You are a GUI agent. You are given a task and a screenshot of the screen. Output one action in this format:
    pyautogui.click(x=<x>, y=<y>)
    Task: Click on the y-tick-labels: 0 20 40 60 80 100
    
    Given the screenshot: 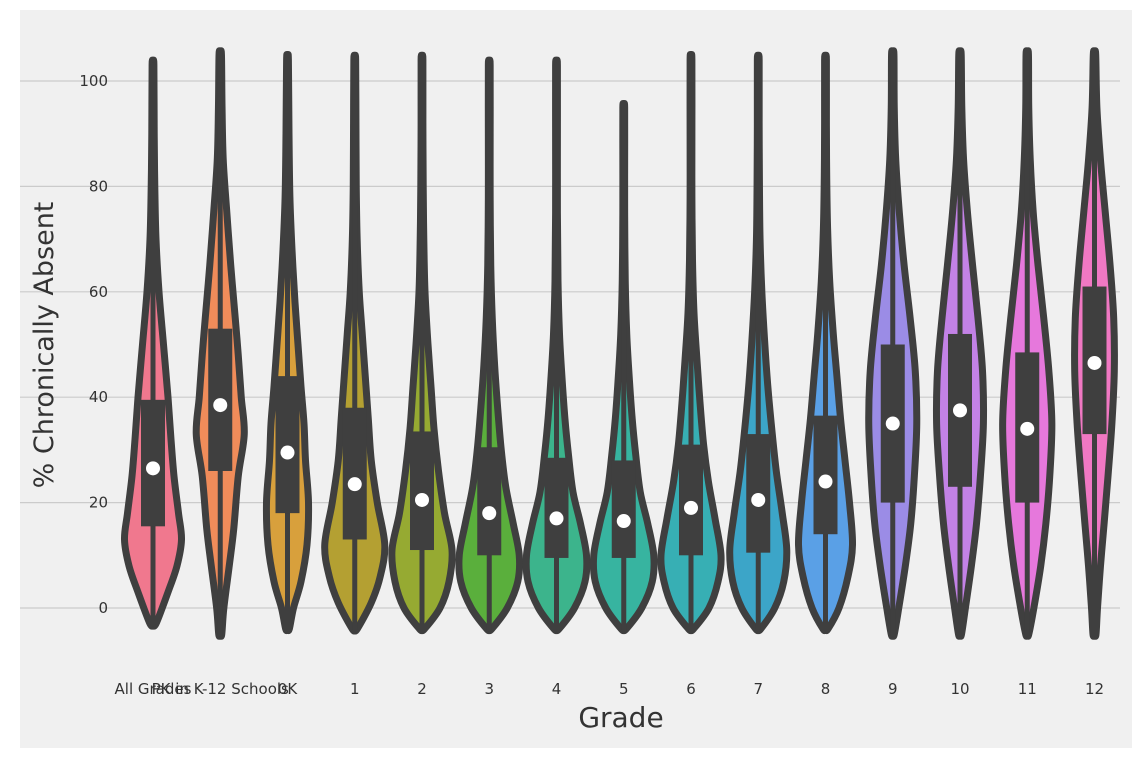 What is the action you would take?
    pyautogui.click(x=93, y=344)
    